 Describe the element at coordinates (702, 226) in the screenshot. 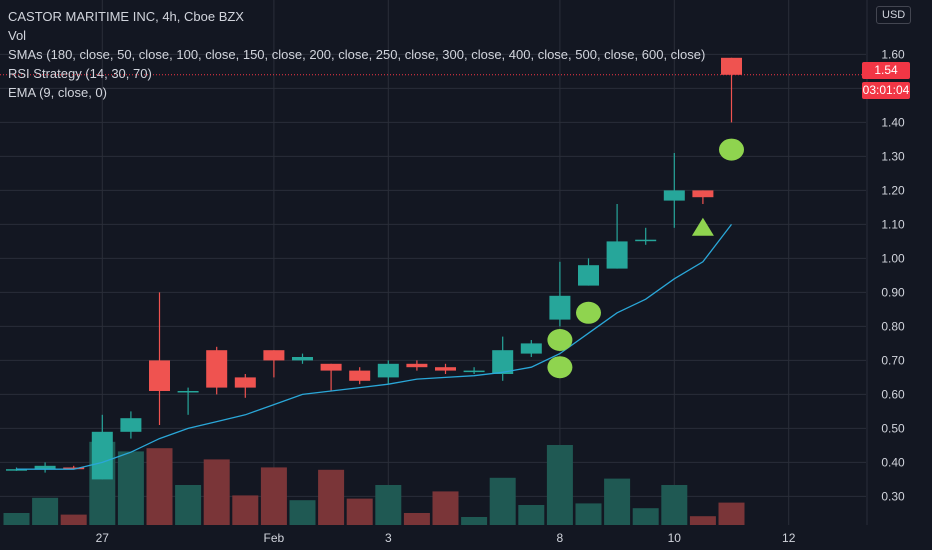

I see `signal-triangle` at that location.